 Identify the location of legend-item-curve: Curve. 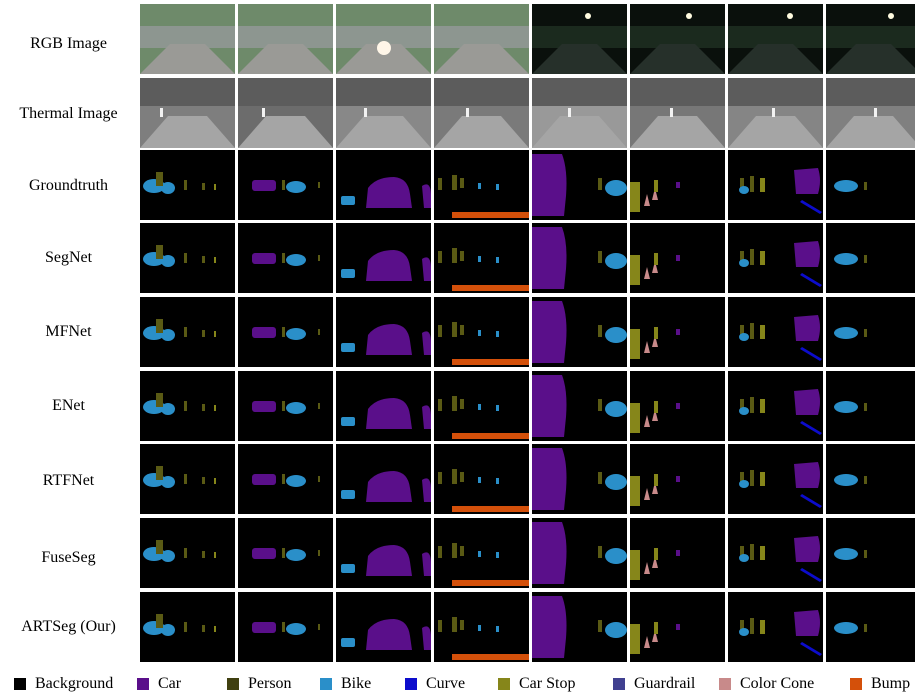
(435, 684).